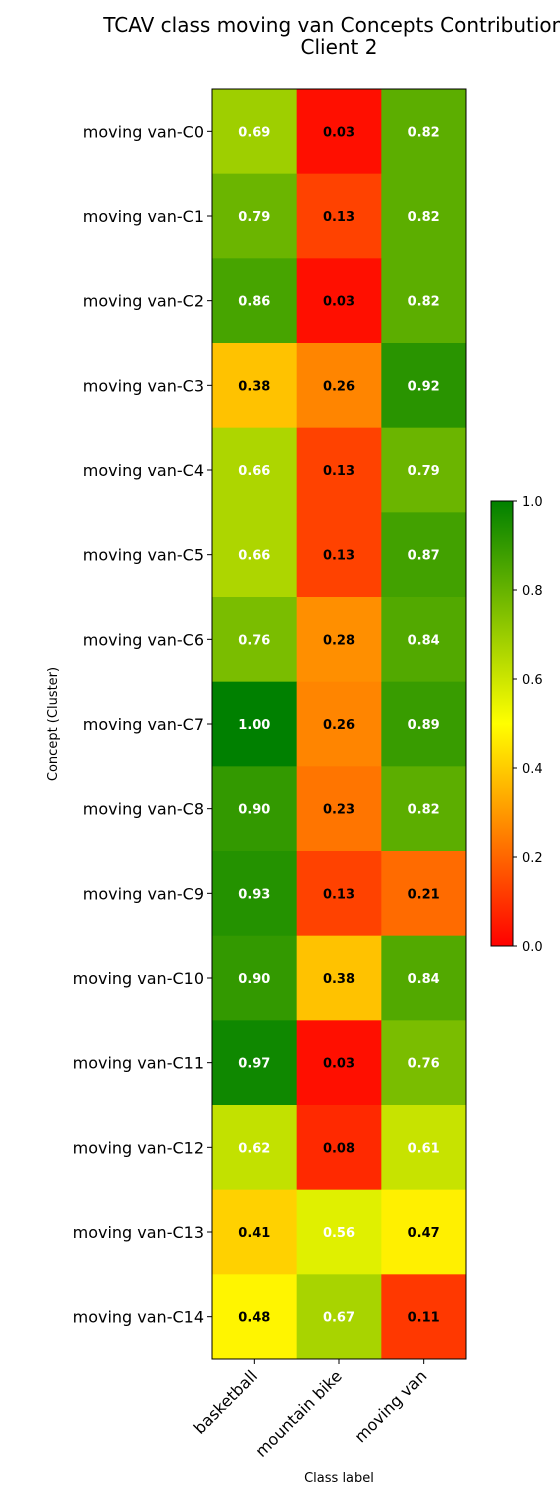 This screenshot has height=1500, width=560. What do you see at coordinates (143, 470) in the screenshot?
I see `y-tick-label: moving van-C4` at bounding box center [143, 470].